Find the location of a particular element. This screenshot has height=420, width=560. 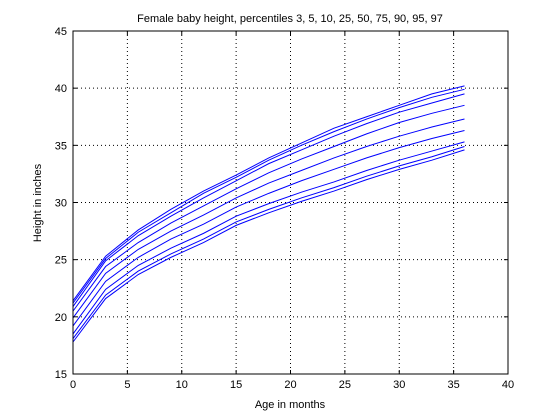

y-tick-label: 45 is located at coordinates (61, 32).